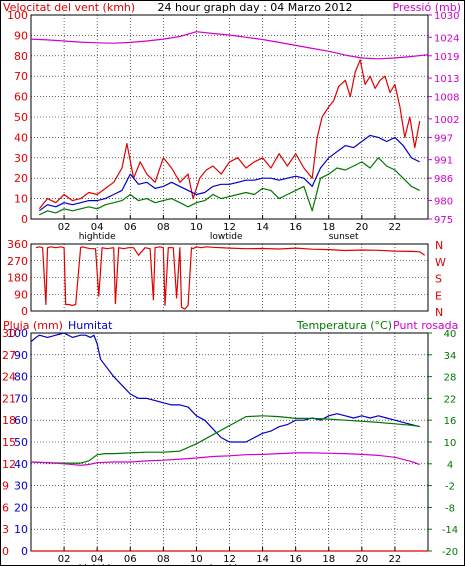  Describe the element at coordinates (21, 355) in the screenshot. I see `humidity-y-tick-label: 90` at that location.